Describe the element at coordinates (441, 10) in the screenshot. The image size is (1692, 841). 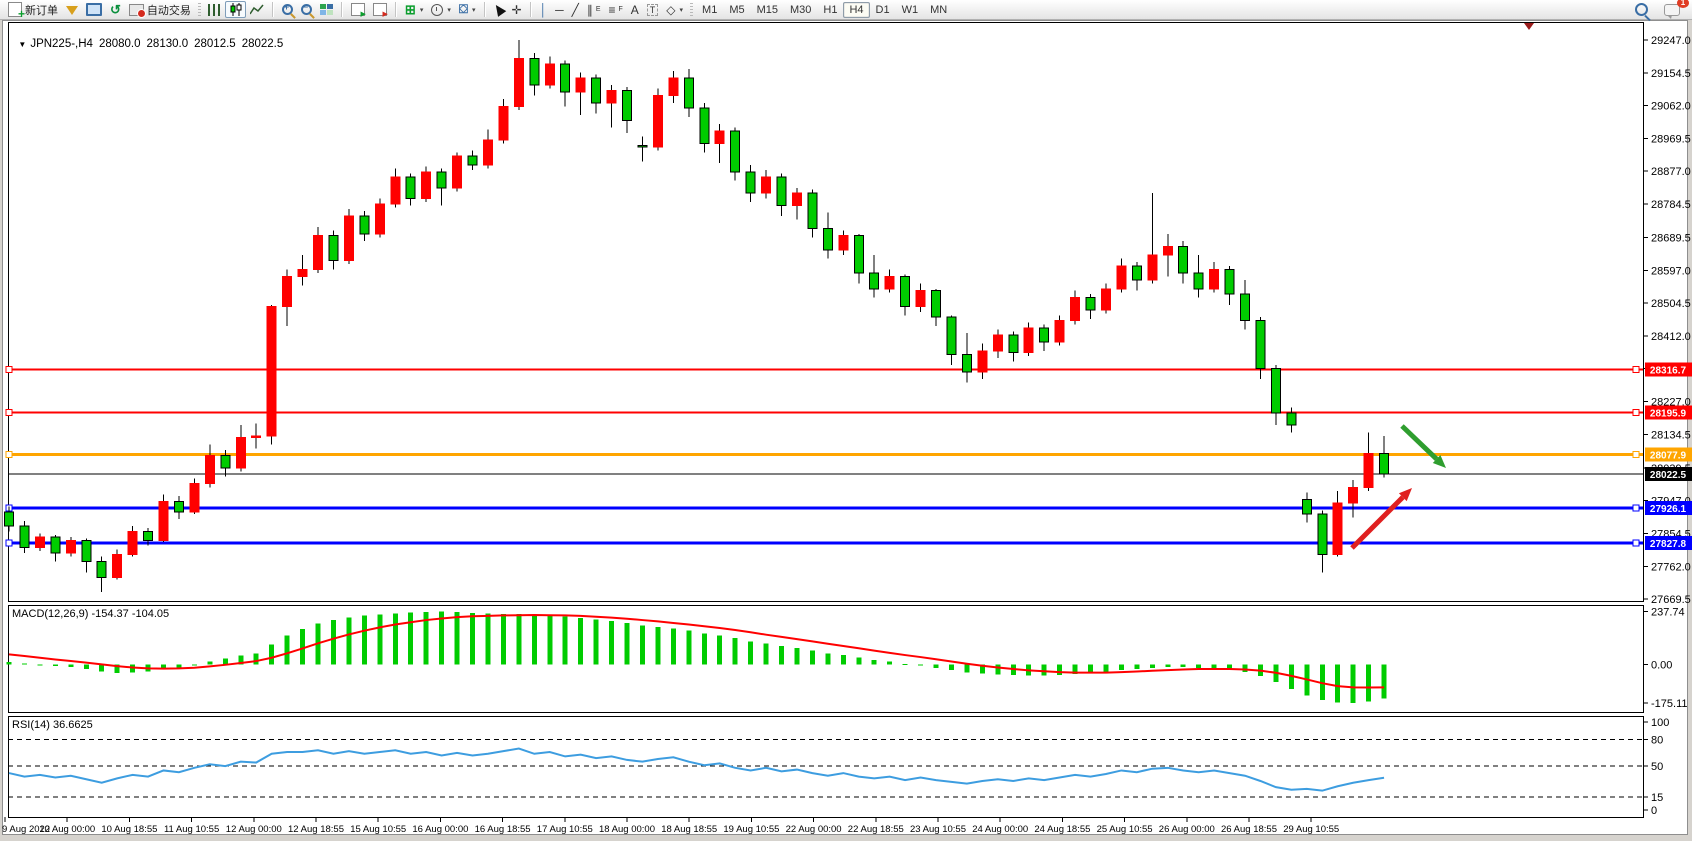
I see `period-button: ▾` at that location.